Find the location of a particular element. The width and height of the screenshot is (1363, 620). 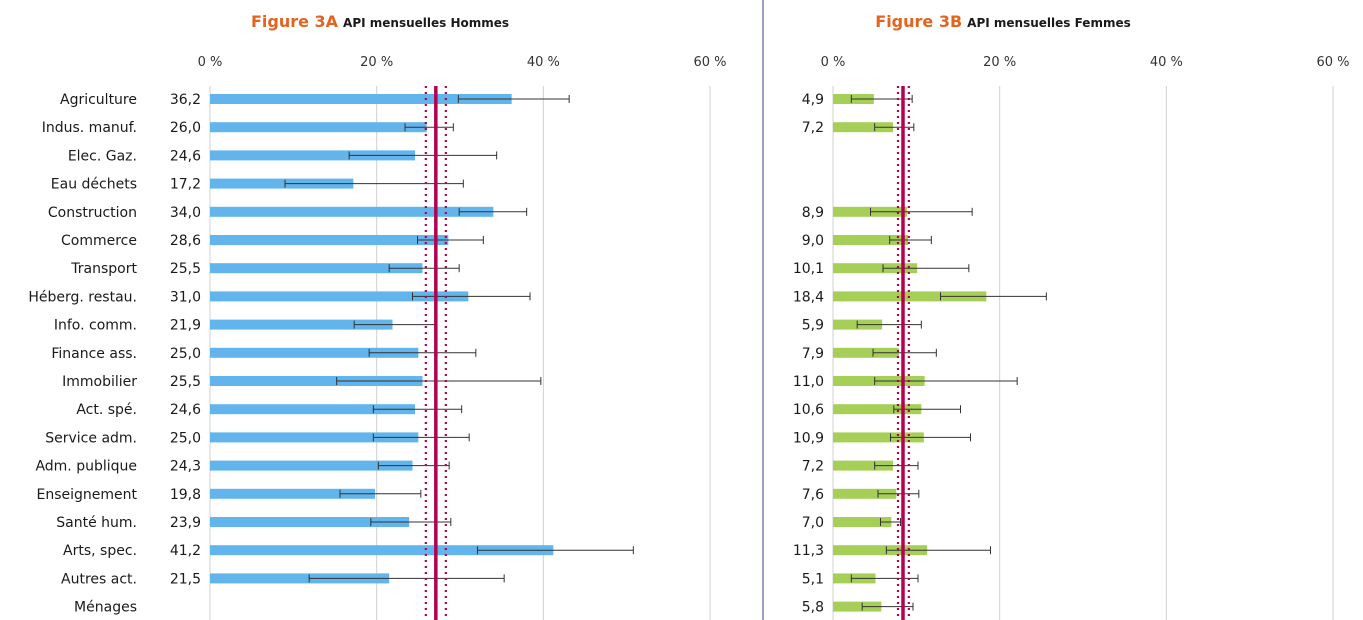

category-label: Arts, spec. is located at coordinates (100, 551).